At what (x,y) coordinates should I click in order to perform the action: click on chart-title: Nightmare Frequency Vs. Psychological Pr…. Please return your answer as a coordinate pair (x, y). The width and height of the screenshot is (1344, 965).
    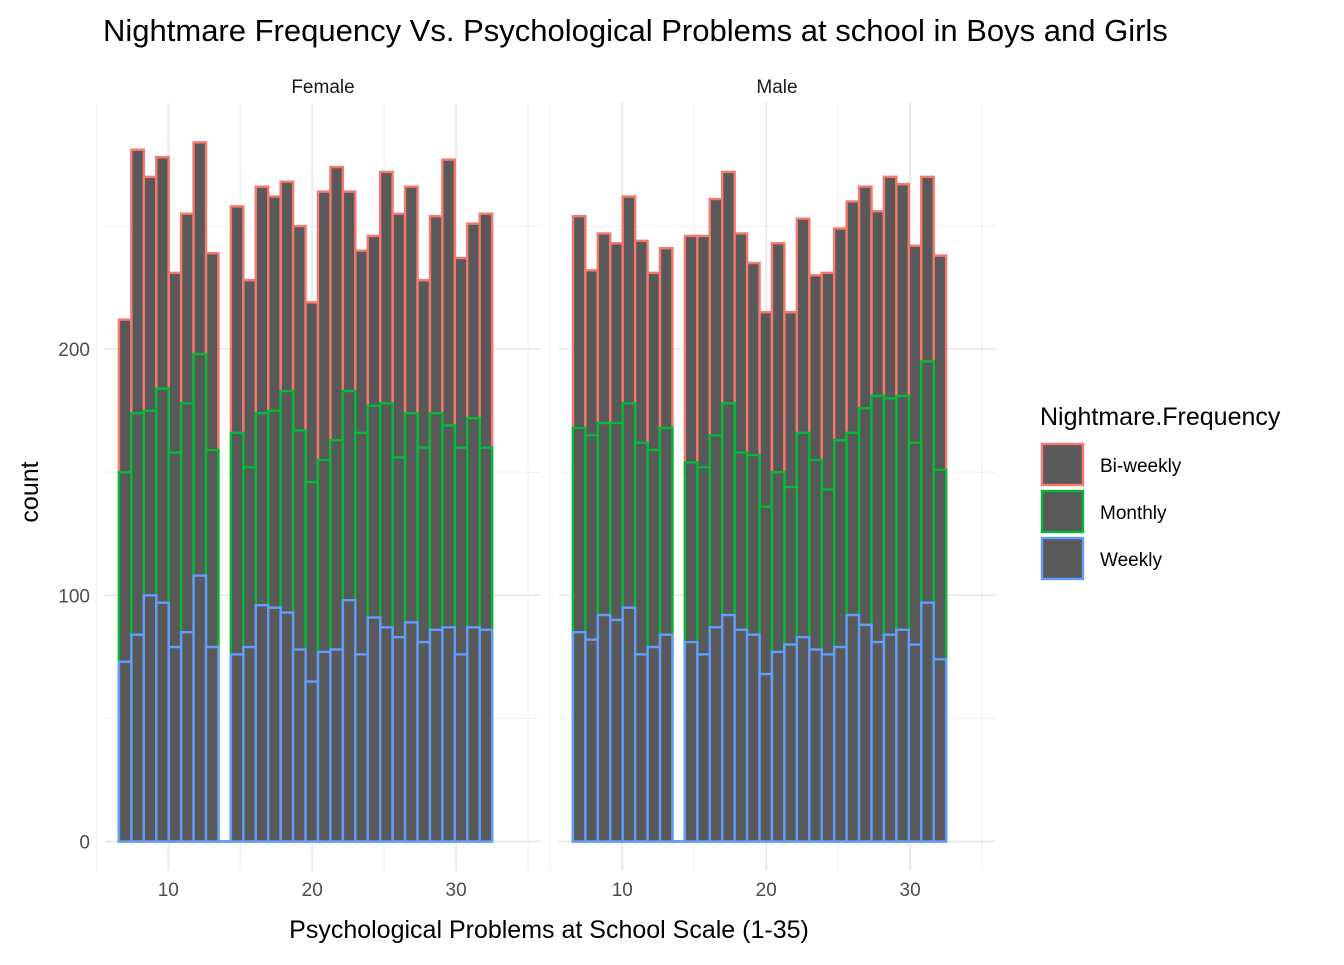
    Looking at the image, I should click on (635, 30).